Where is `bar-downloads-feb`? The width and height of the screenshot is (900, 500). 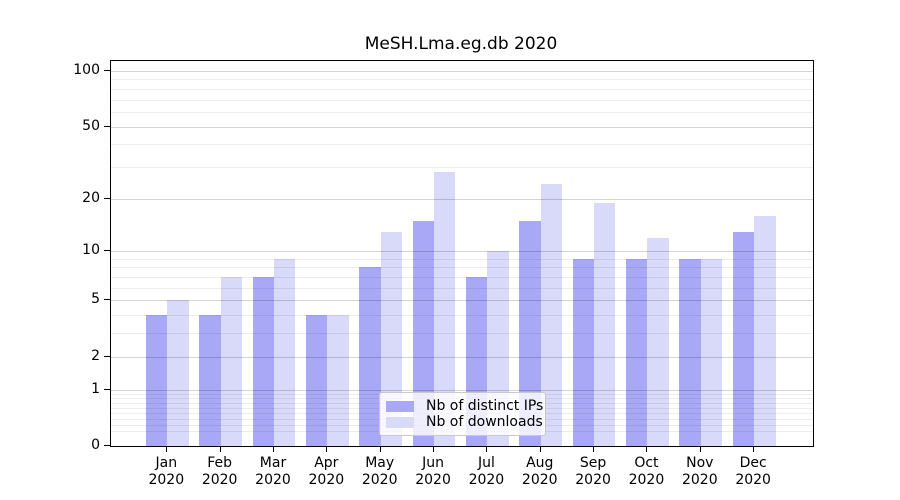 bar-downloads-feb is located at coordinates (231, 361).